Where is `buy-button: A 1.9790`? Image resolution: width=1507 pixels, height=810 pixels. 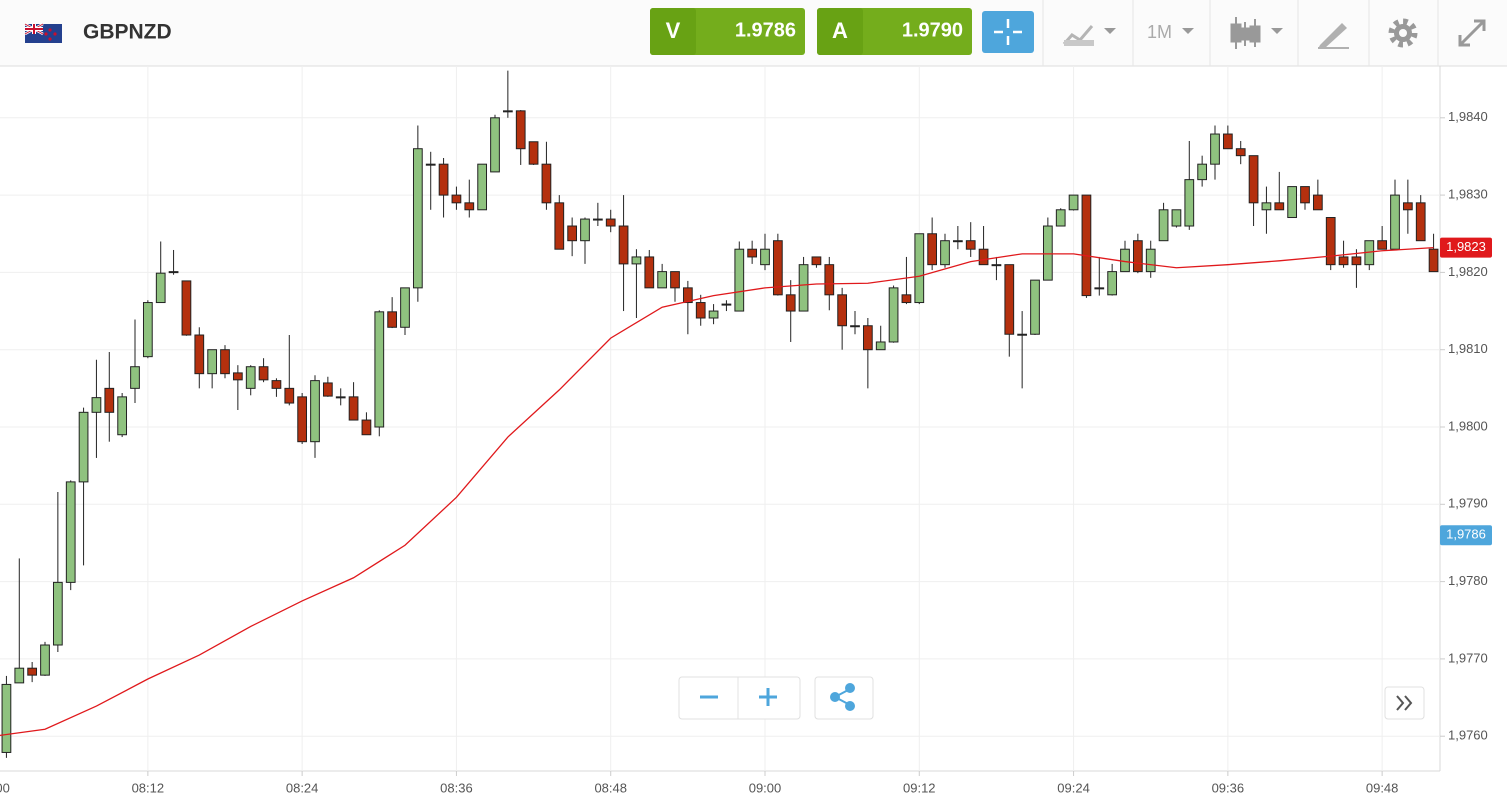
buy-button: A 1.9790 is located at coordinates (894, 31).